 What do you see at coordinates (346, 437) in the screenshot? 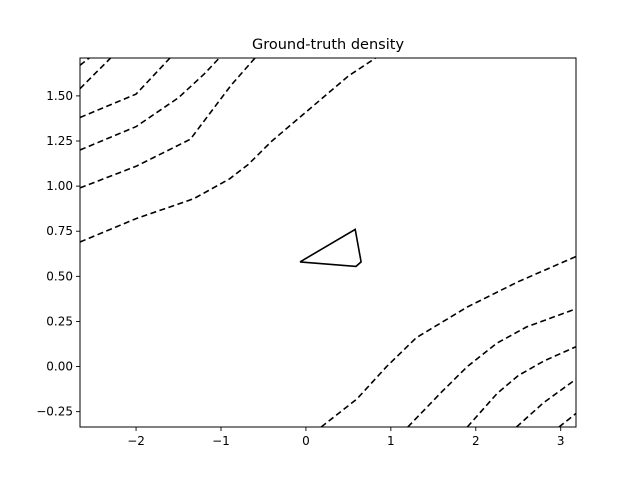
I see `x-axis: −2 −1 0 1 2 3` at bounding box center [346, 437].